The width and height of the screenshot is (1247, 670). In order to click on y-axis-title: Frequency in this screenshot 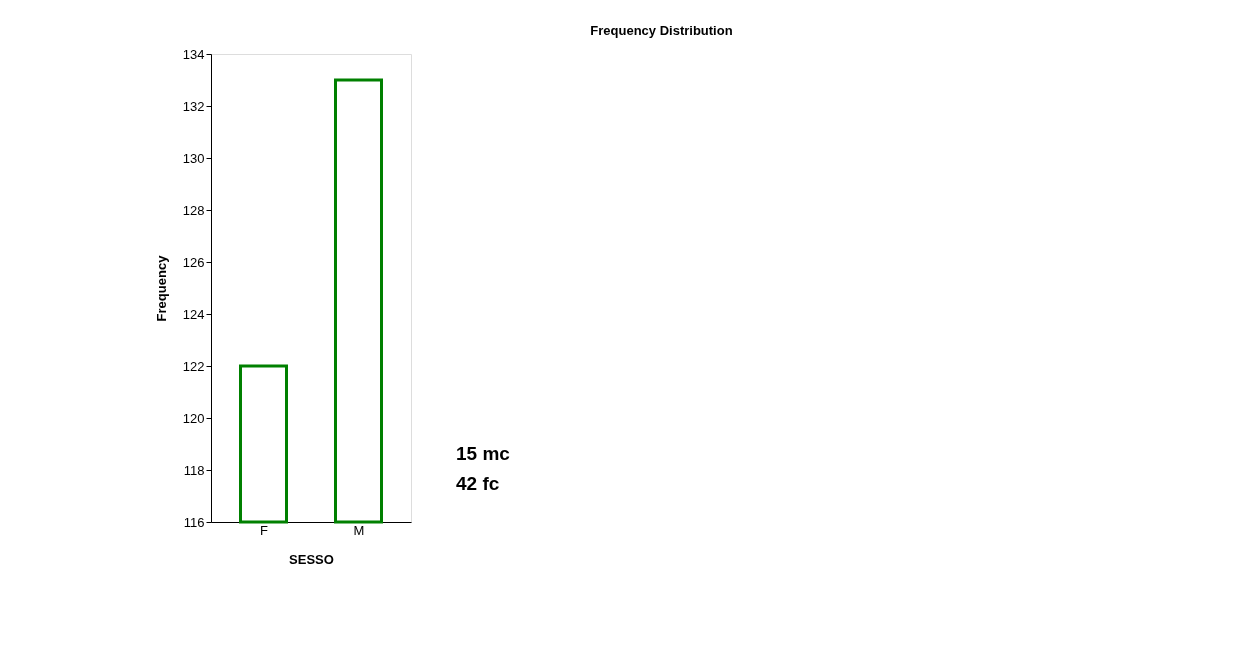, I will do `click(161, 288)`.